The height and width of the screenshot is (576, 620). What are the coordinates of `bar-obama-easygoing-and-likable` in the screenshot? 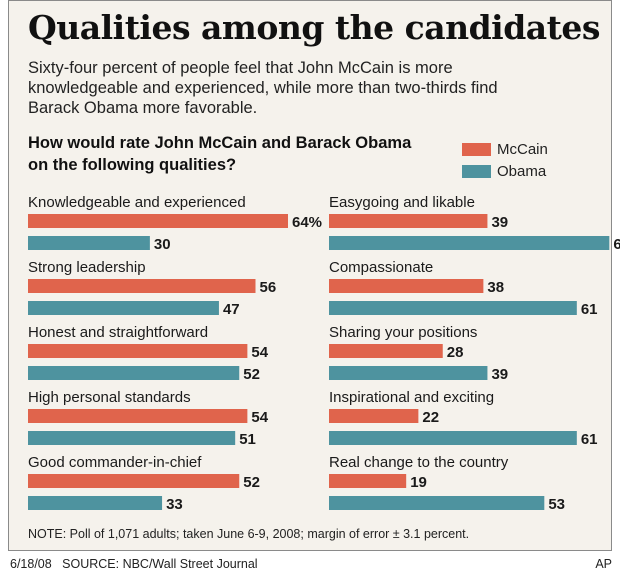 It's located at (469, 243).